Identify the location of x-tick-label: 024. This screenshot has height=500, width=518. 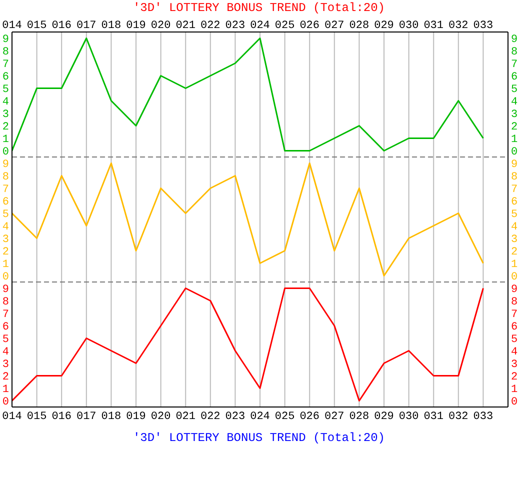
(260, 26).